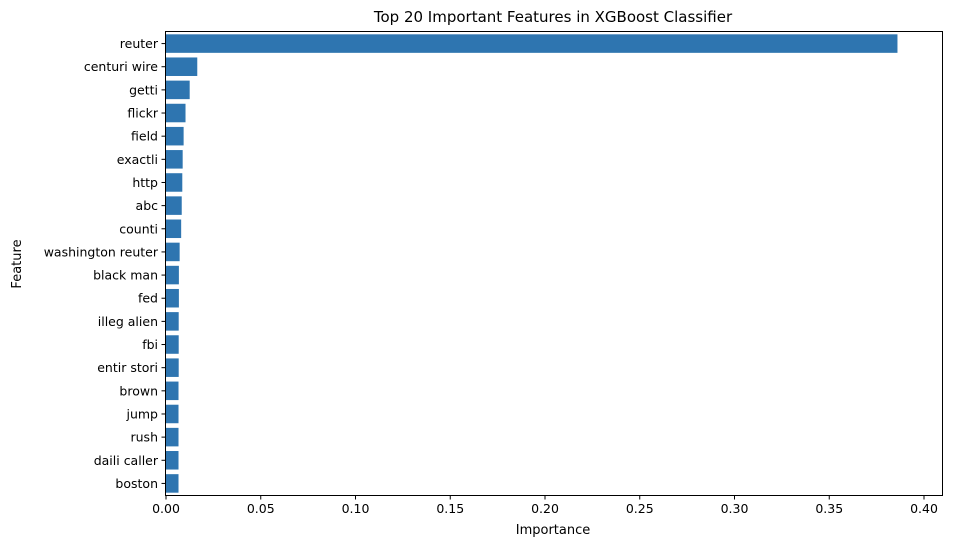 Image resolution: width=955 pixels, height=551 pixels. Describe the element at coordinates (148, 298) in the screenshot. I see `y-tick-label: fed` at that location.